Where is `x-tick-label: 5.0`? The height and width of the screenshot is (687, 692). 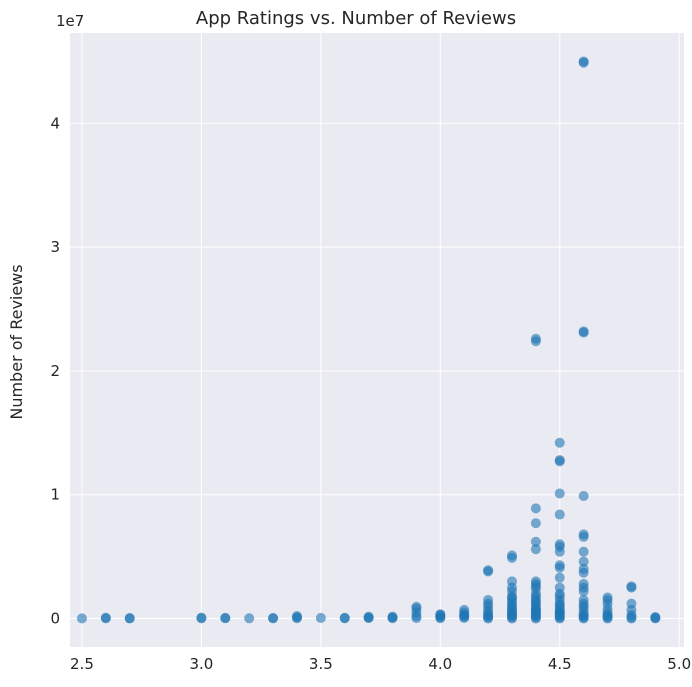
x-tick-label: 5.0 is located at coordinates (679, 664).